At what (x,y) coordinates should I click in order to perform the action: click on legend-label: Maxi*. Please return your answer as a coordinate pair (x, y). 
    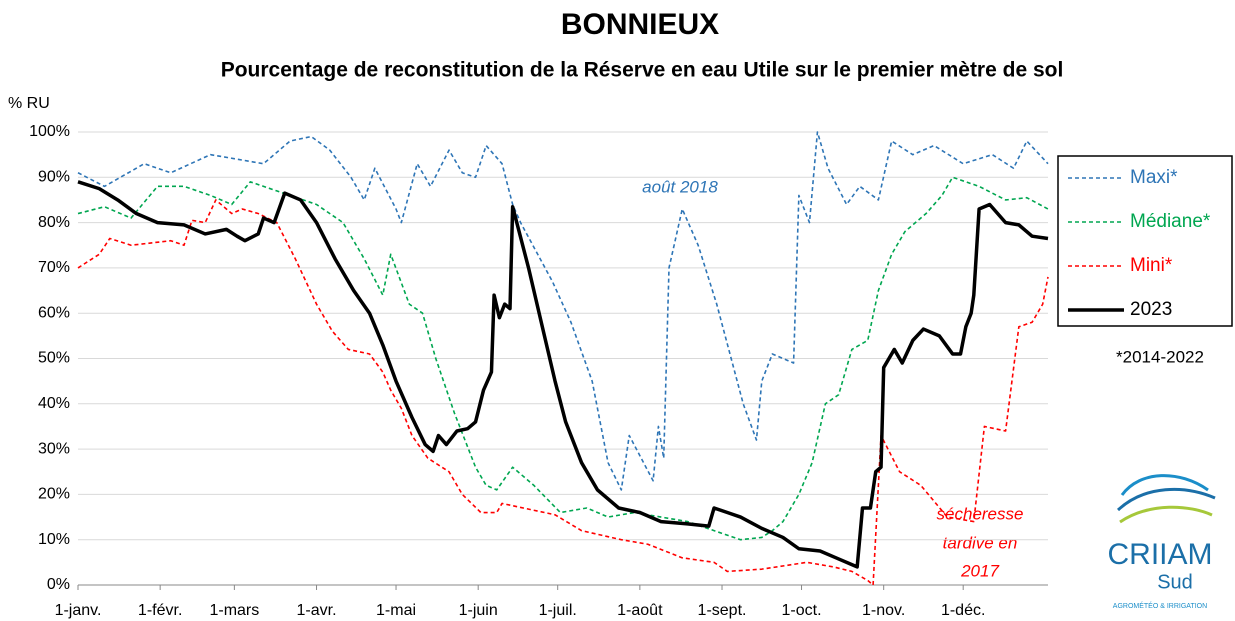
    Looking at the image, I should click on (1154, 177).